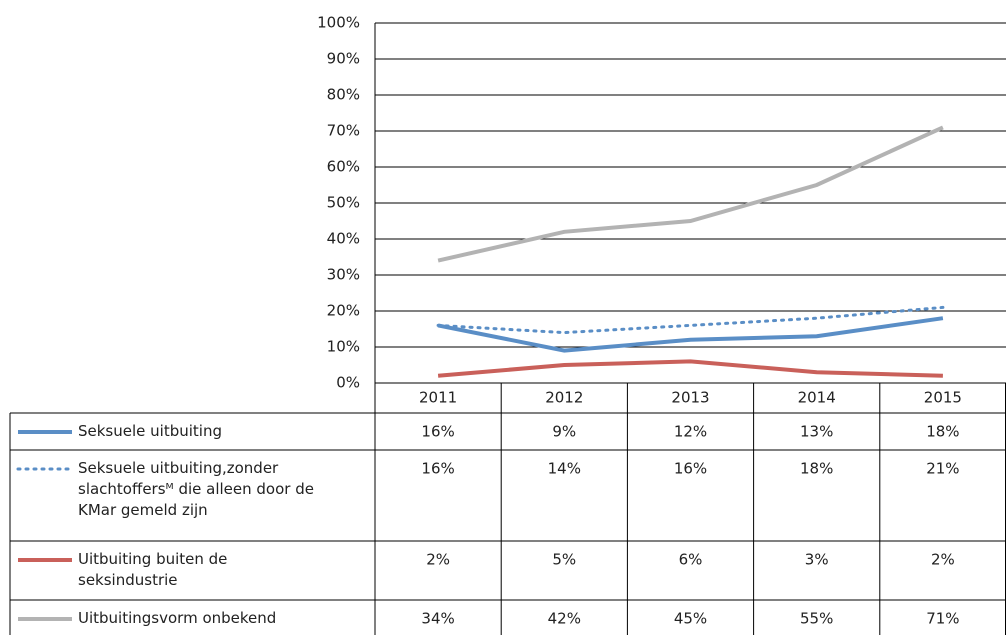 This screenshot has width=1006, height=635. What do you see at coordinates (343, 275) in the screenshot?
I see `y-tick-label: 30%` at bounding box center [343, 275].